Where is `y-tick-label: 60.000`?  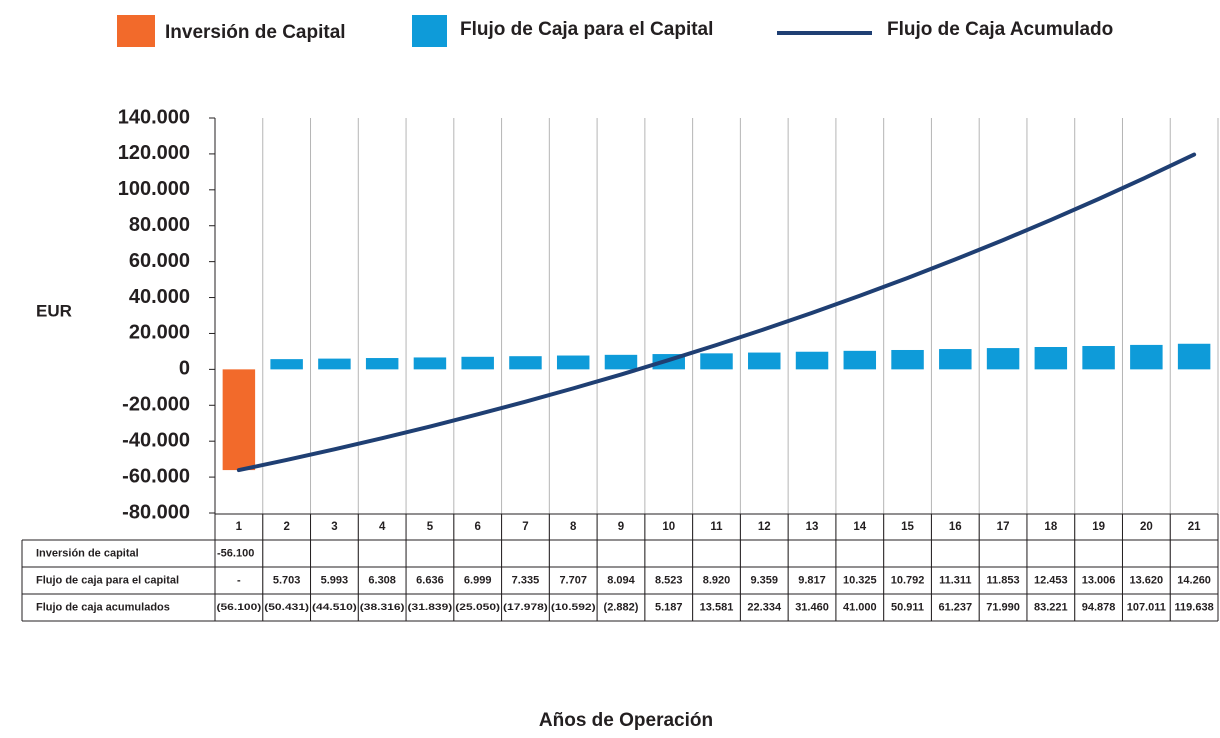
y-tick-label: 60.000 is located at coordinates (159, 261).